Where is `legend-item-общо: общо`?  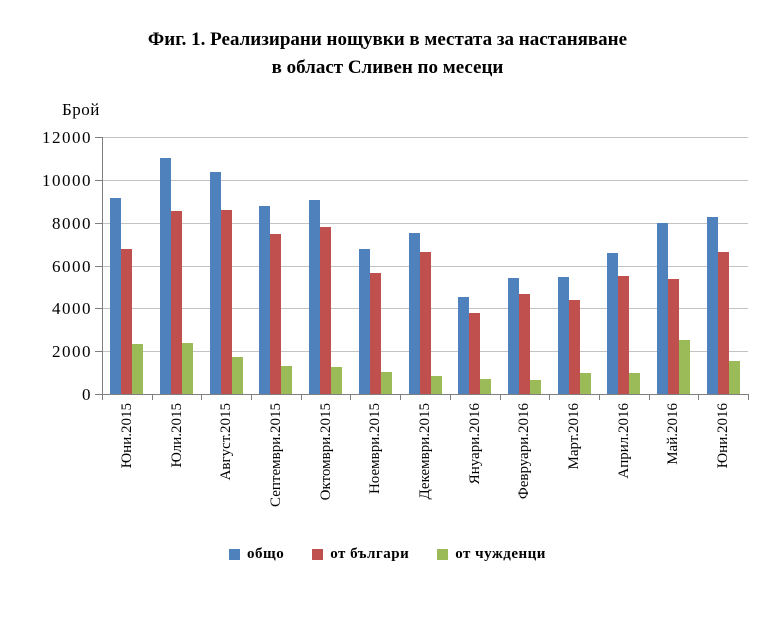 legend-item-общо: общо is located at coordinates (256, 554).